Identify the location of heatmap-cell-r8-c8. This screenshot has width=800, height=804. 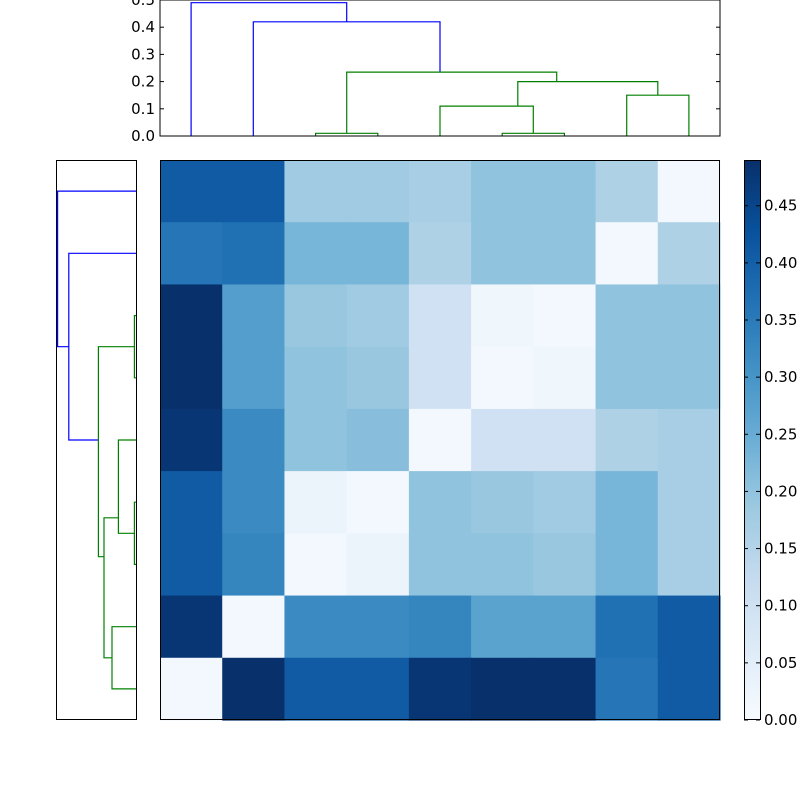
(689, 689).